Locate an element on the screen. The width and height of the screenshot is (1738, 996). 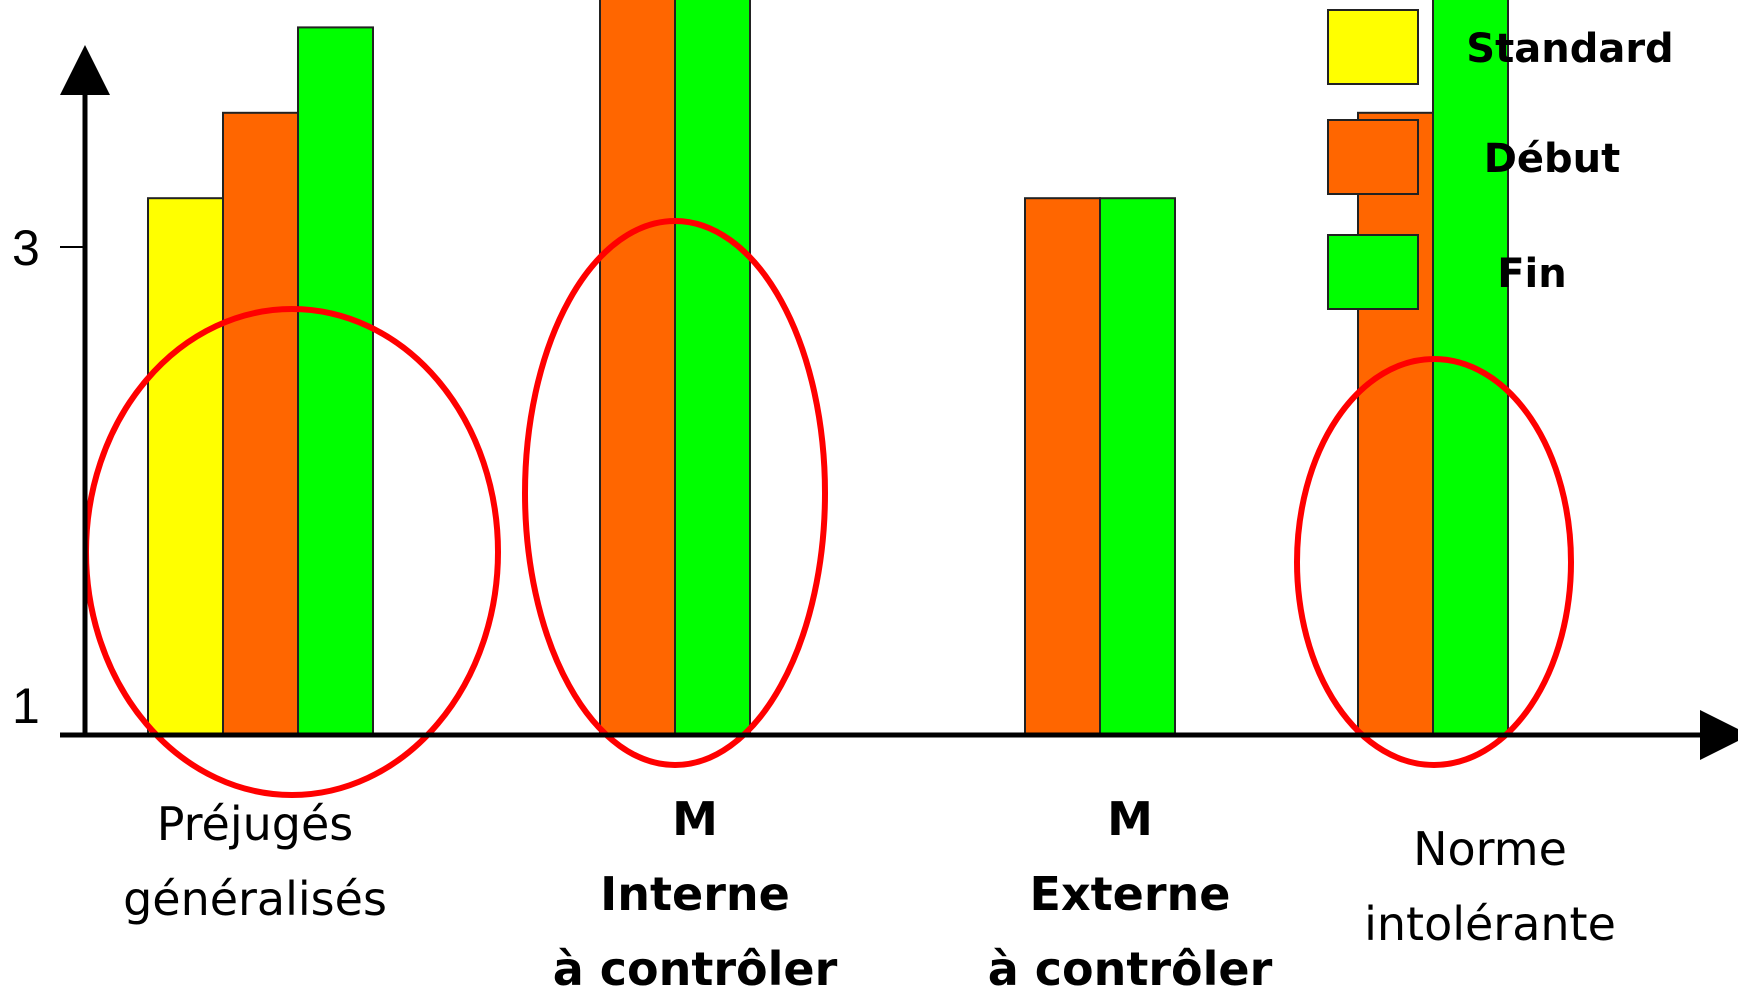
category-label-2-line-2: à contrôler is located at coordinates (1130, 969).